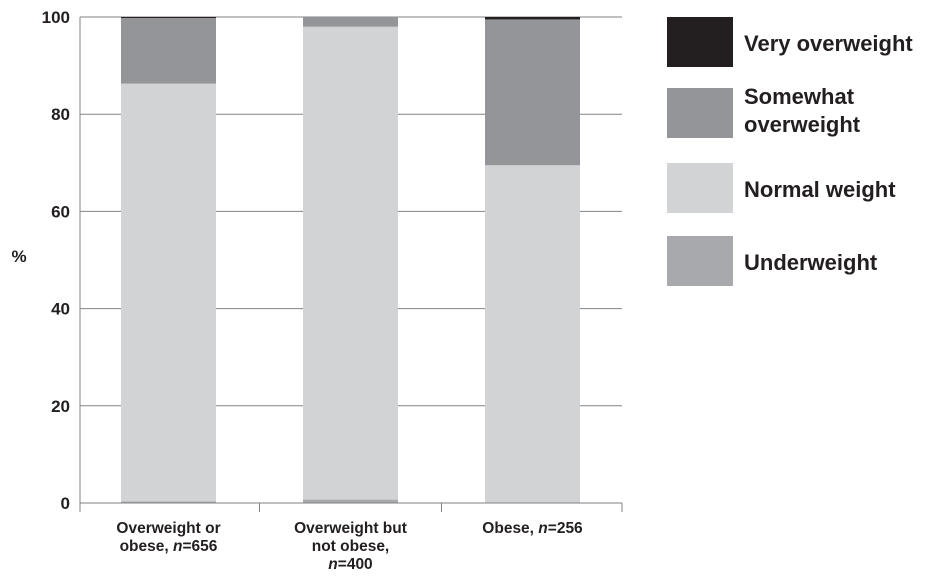 The image size is (941, 583). What do you see at coordinates (146, 546) in the screenshot?
I see `category-label-part: obese,` at bounding box center [146, 546].